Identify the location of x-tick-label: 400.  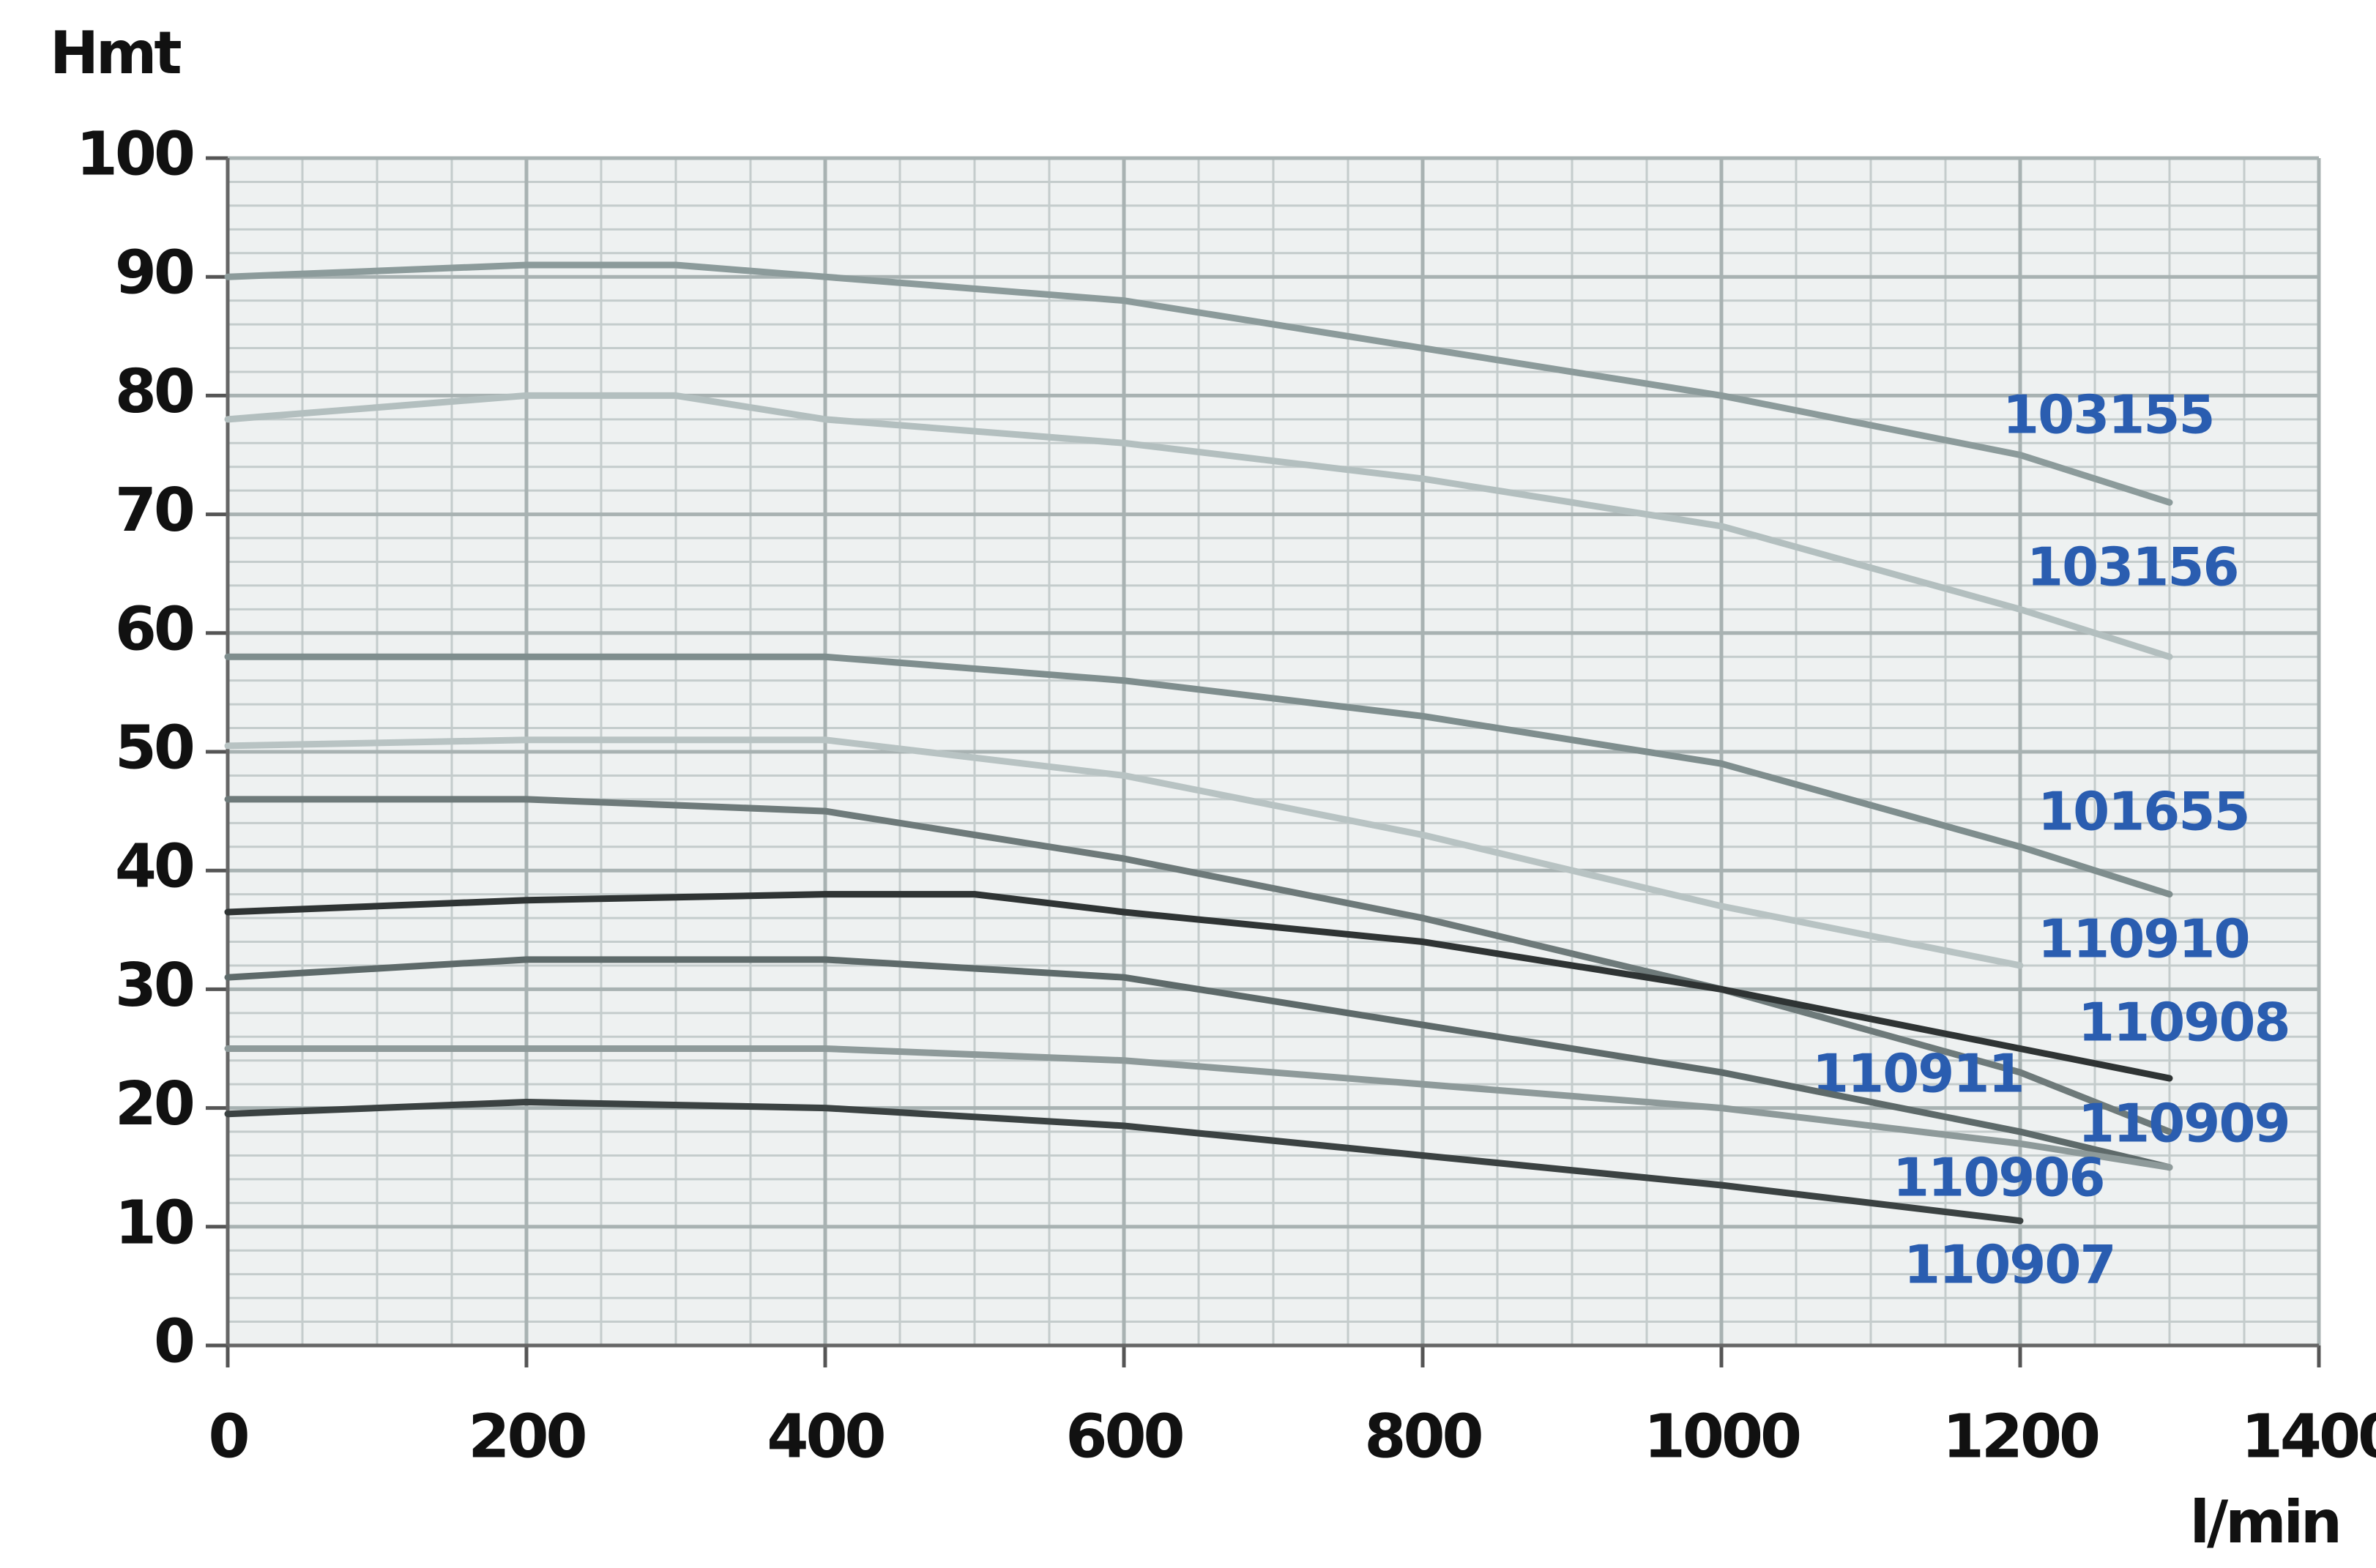
(825, 1436).